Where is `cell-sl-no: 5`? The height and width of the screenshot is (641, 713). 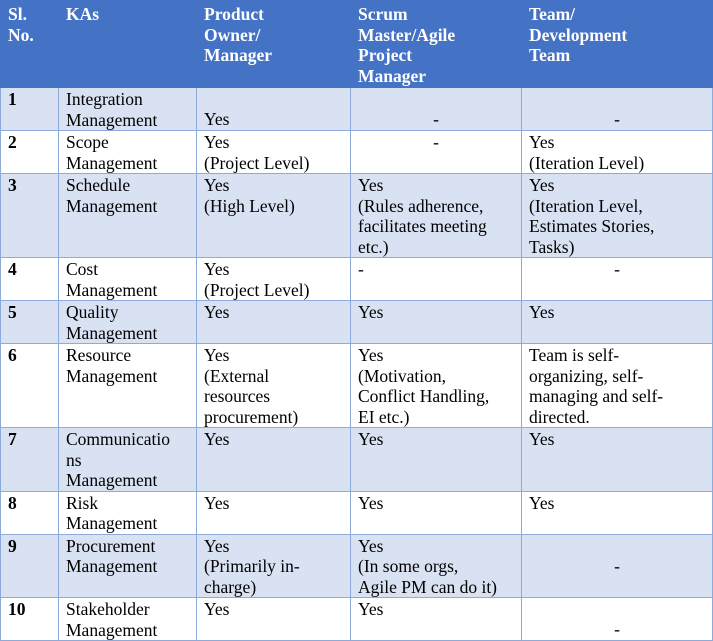
cell-sl-no: 5 is located at coordinates (29, 322).